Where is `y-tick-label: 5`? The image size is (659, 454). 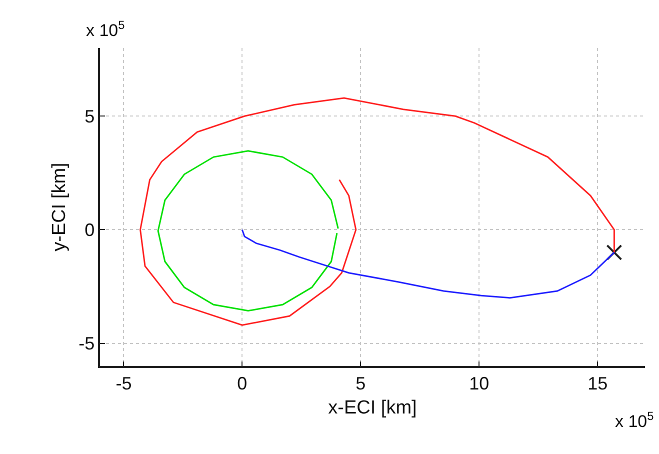
y-tick-label: 5 is located at coordinates (89, 116).